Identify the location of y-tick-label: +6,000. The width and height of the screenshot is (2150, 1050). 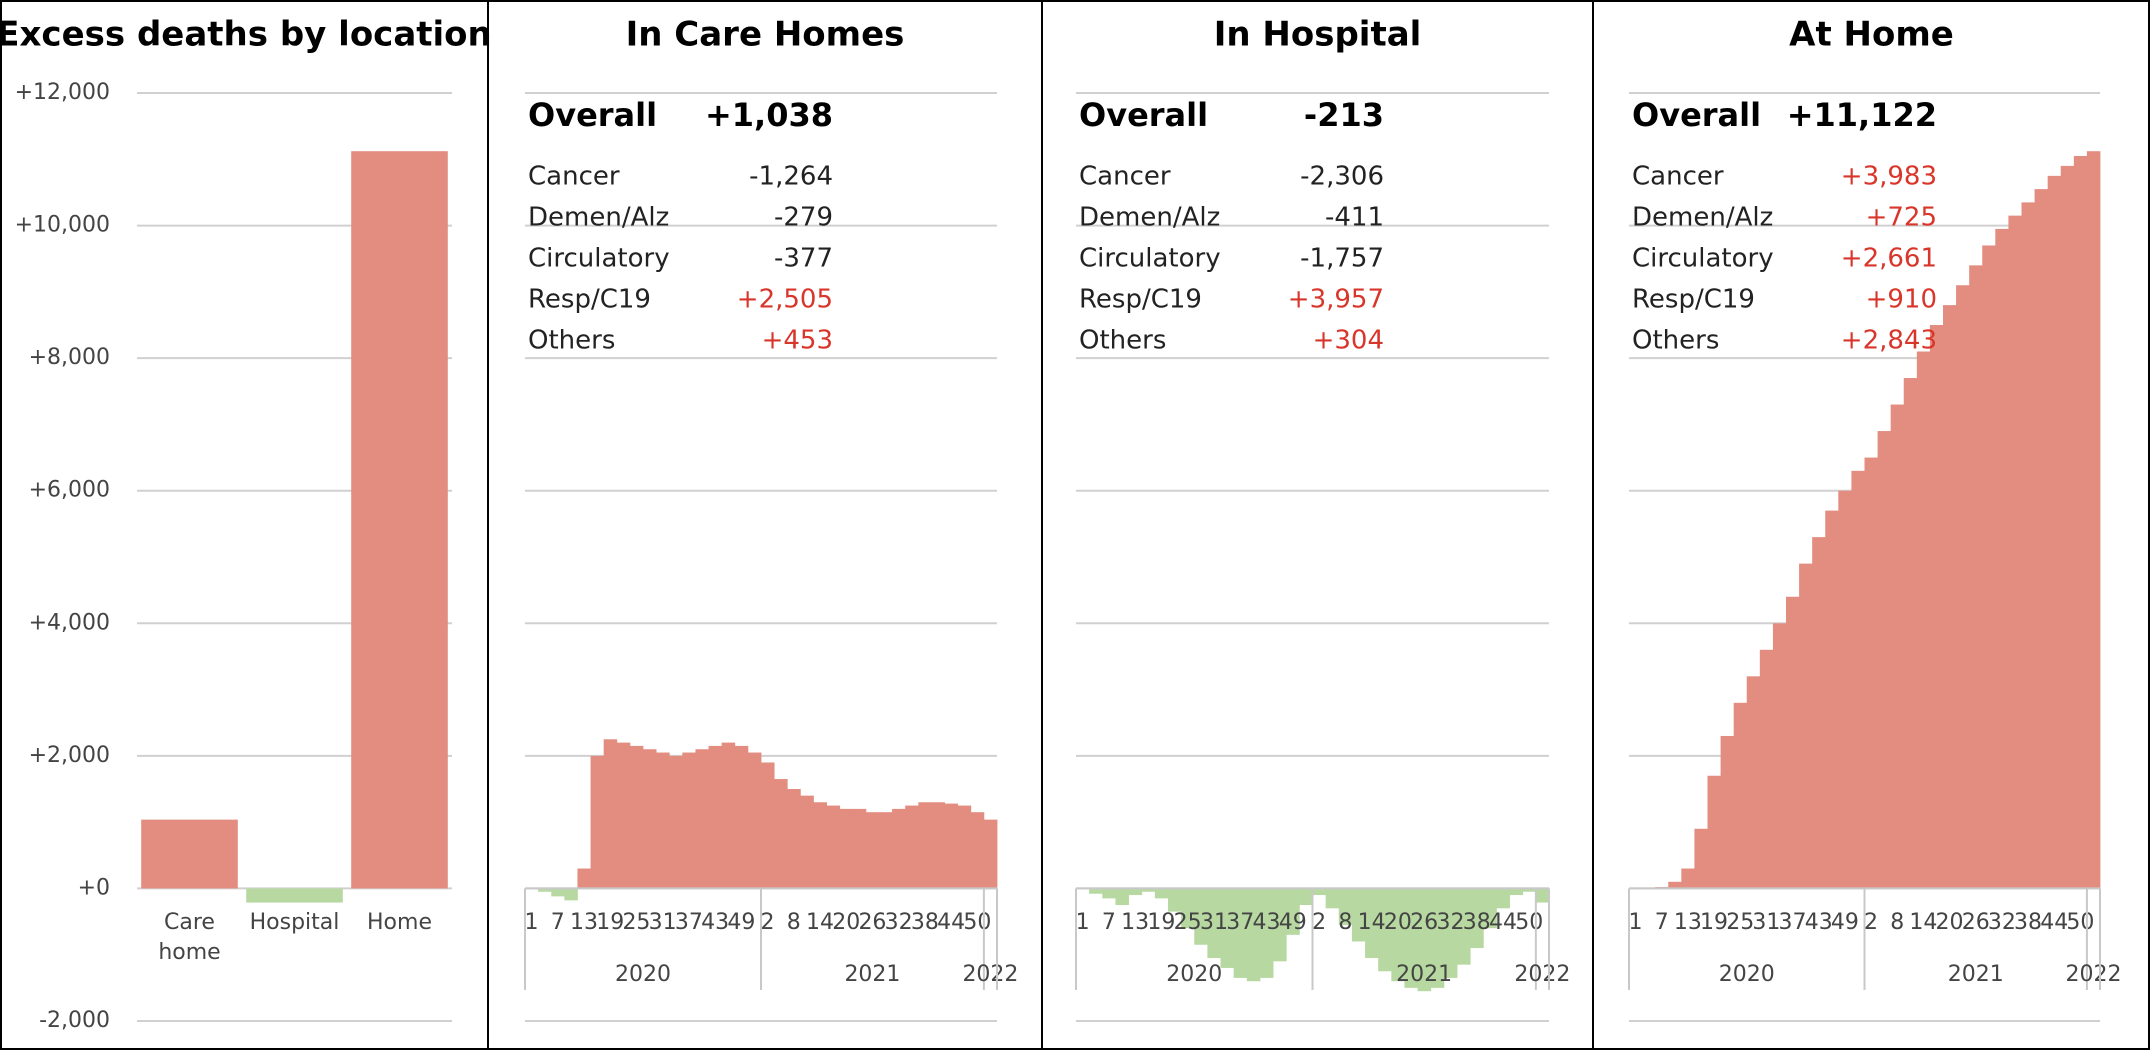
(69, 490).